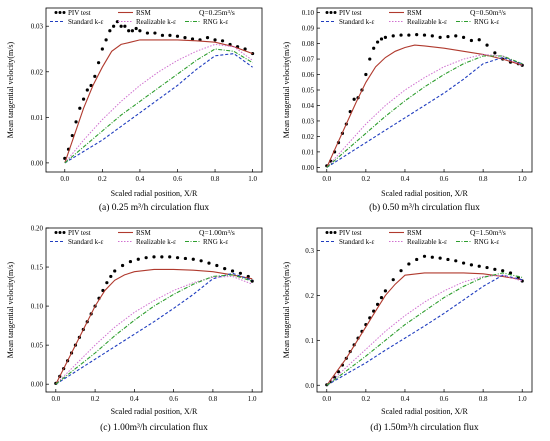 This screenshot has height=441, width=550. I want to click on y-tick-label: 0.02, so click(308, 137).